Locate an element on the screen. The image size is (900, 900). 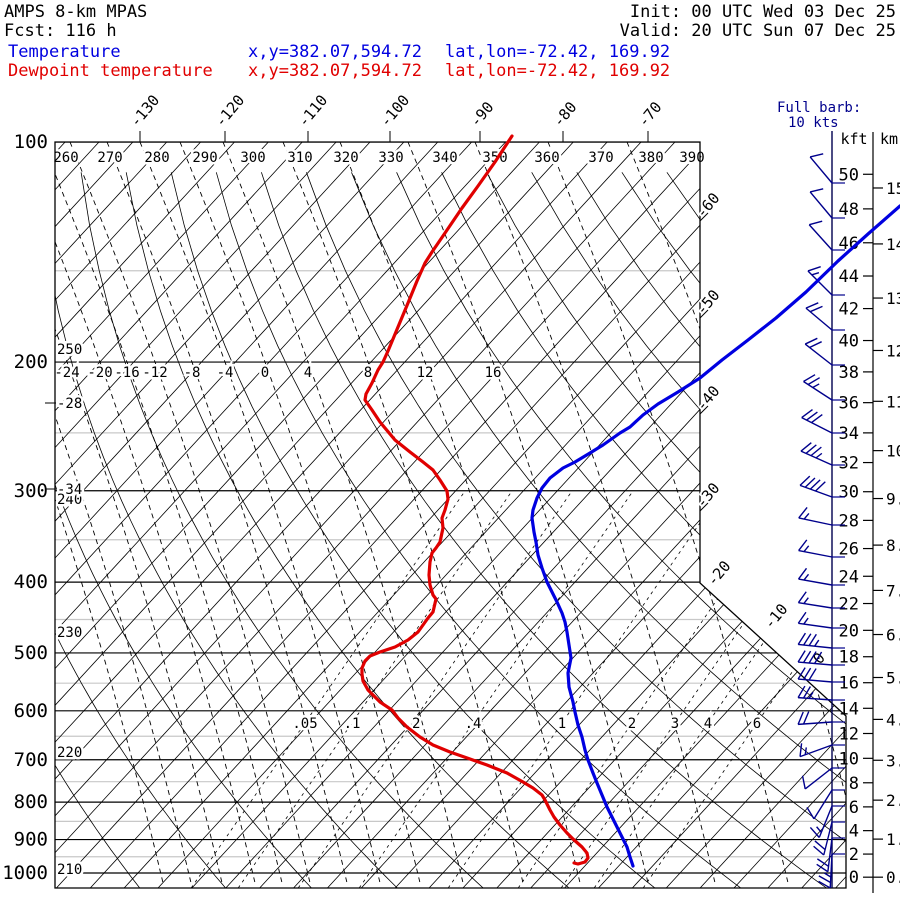
chart-label: 5. is located at coordinates (893, 677).